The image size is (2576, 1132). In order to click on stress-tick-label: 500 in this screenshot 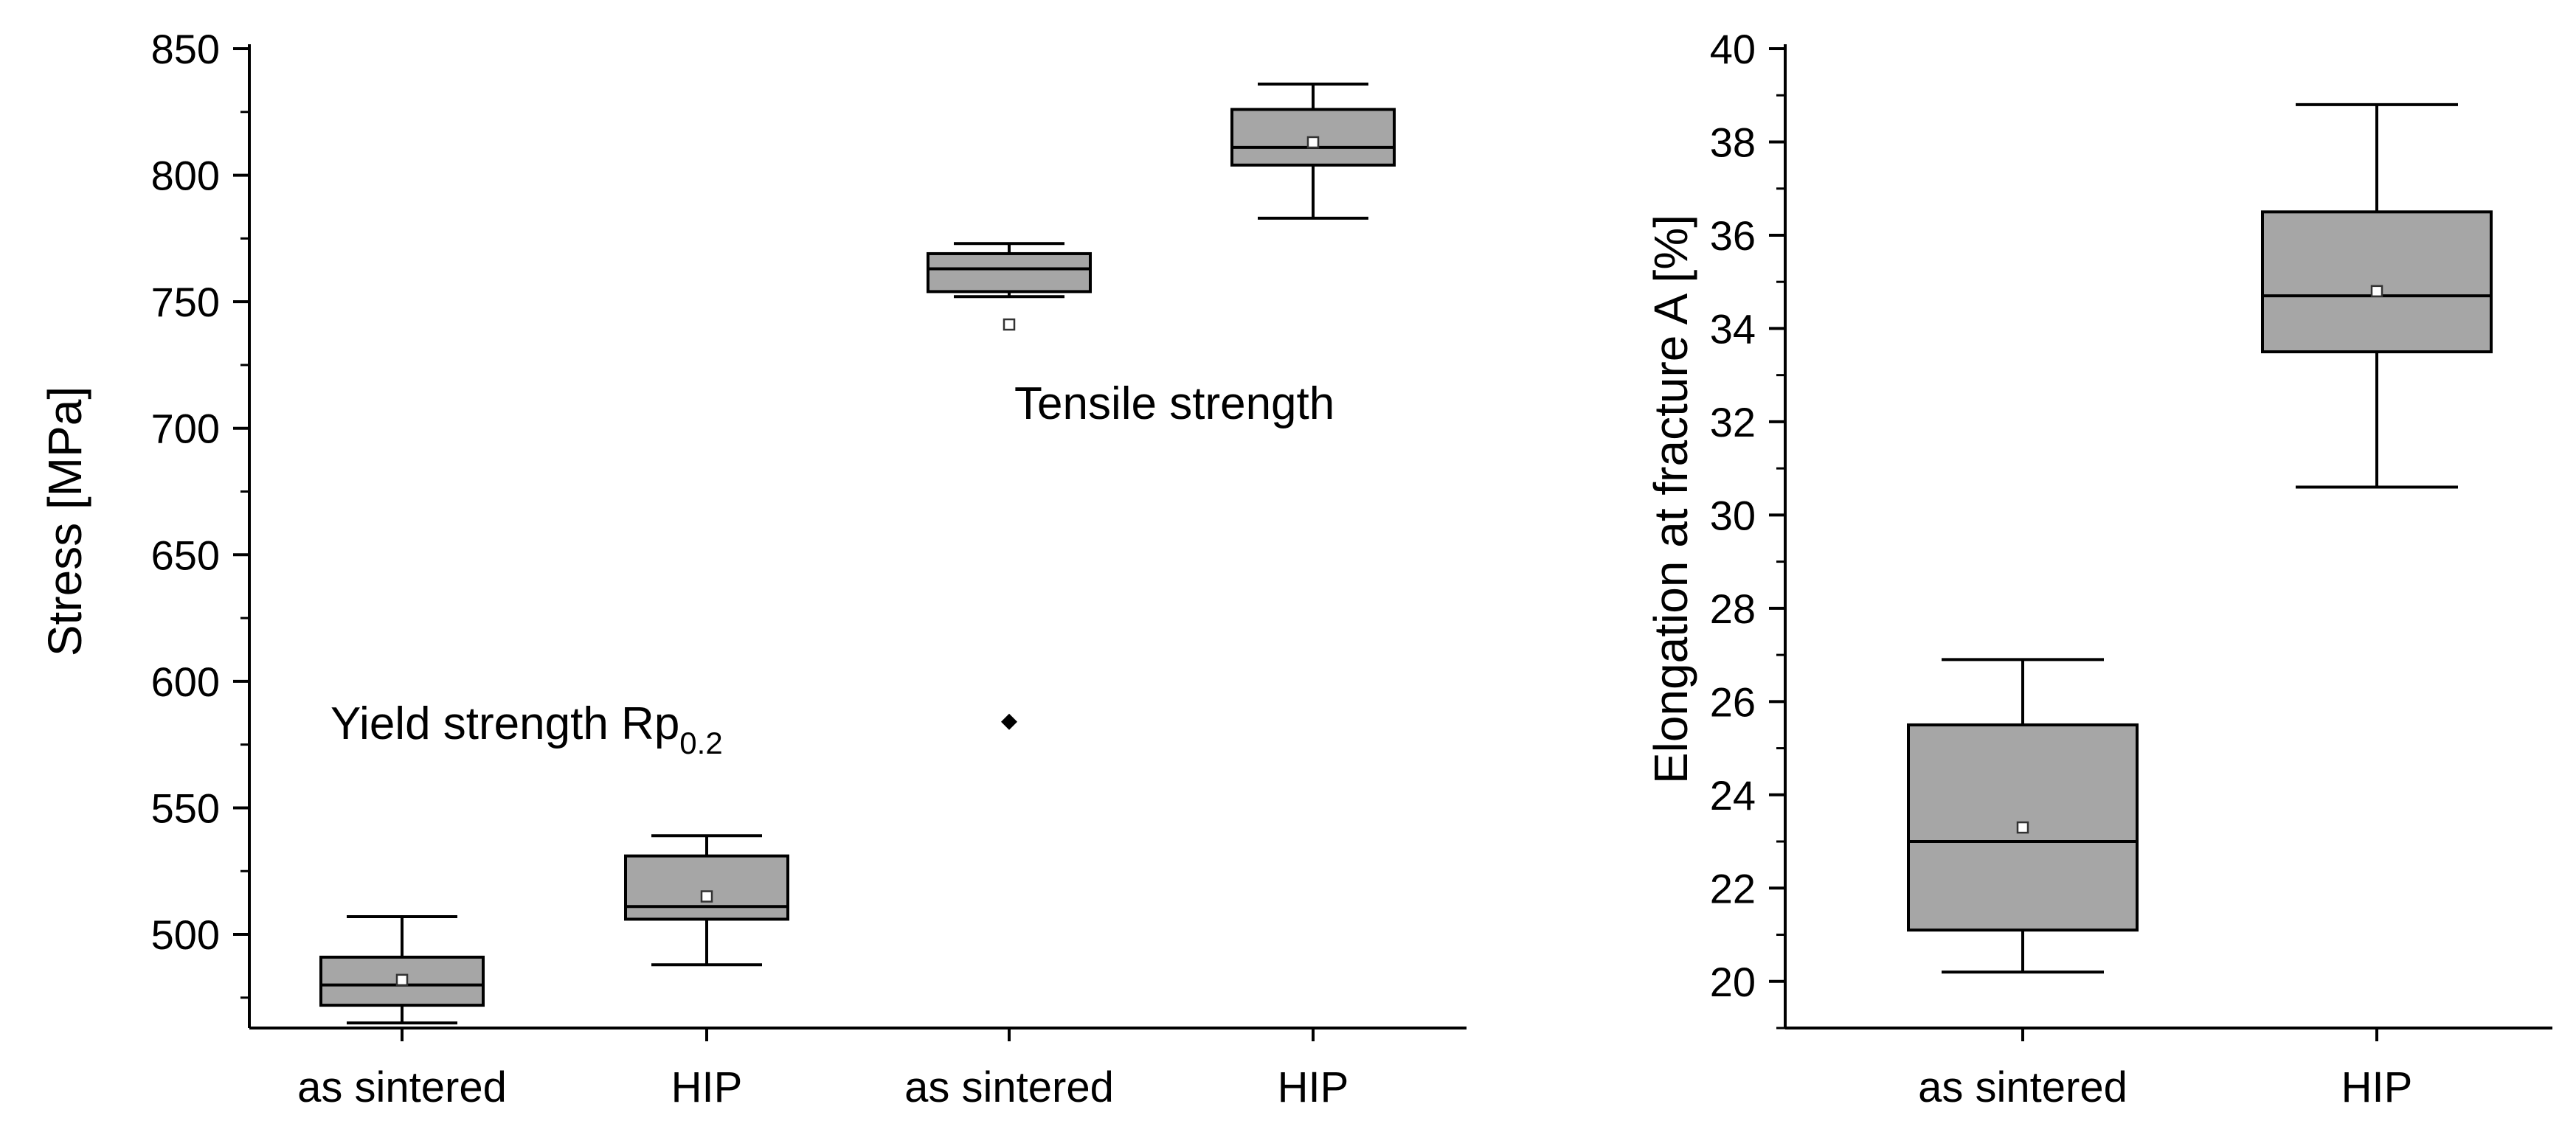, I will do `click(186, 934)`.